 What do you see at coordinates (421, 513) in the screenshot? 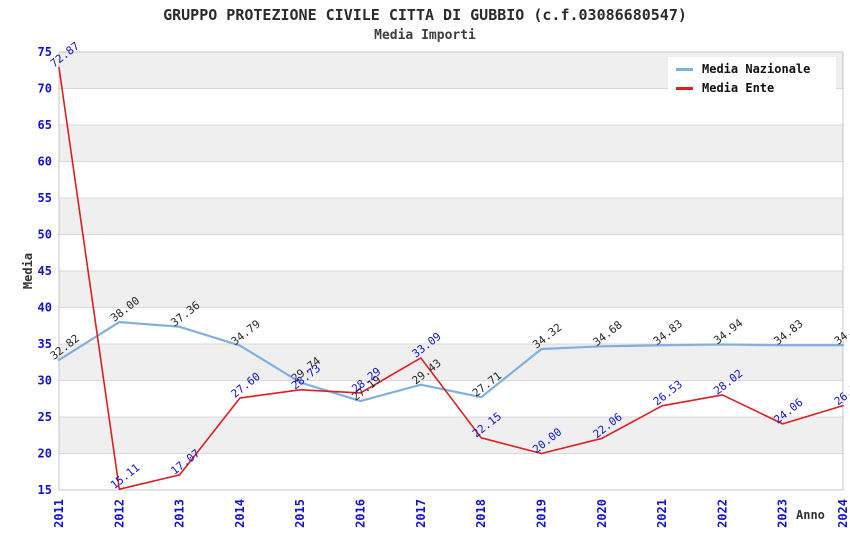
I see `x-tick-label: 2017` at bounding box center [421, 513].